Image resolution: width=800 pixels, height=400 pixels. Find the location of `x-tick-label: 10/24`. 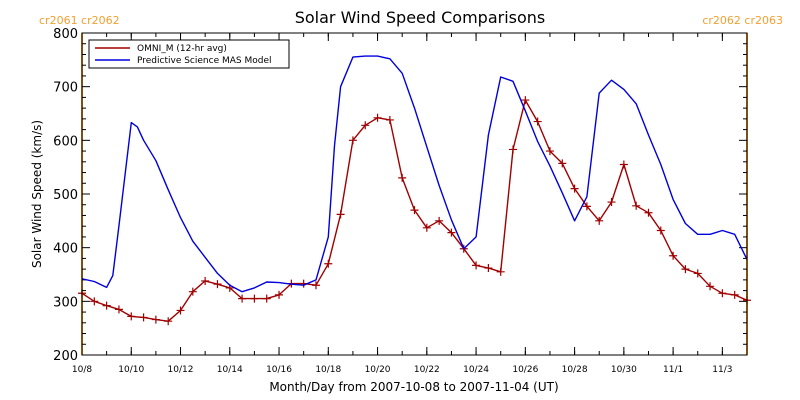

x-tick-label: 10/24 is located at coordinates (476, 370).